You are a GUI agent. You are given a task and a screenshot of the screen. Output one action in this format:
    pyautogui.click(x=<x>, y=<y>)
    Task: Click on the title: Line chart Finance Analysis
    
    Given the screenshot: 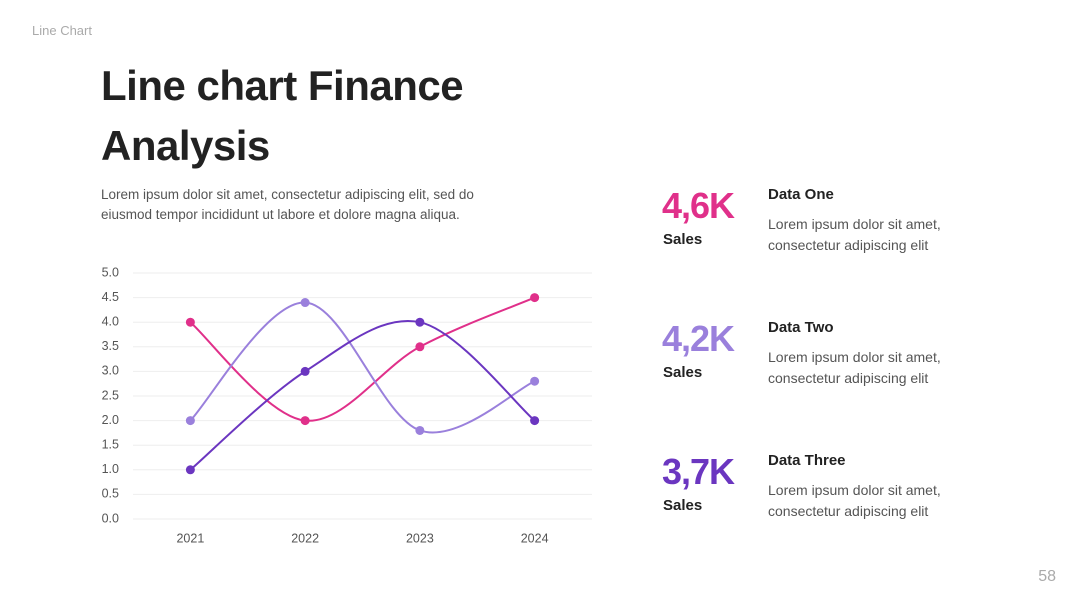 What is the action you would take?
    pyautogui.click(x=282, y=115)
    